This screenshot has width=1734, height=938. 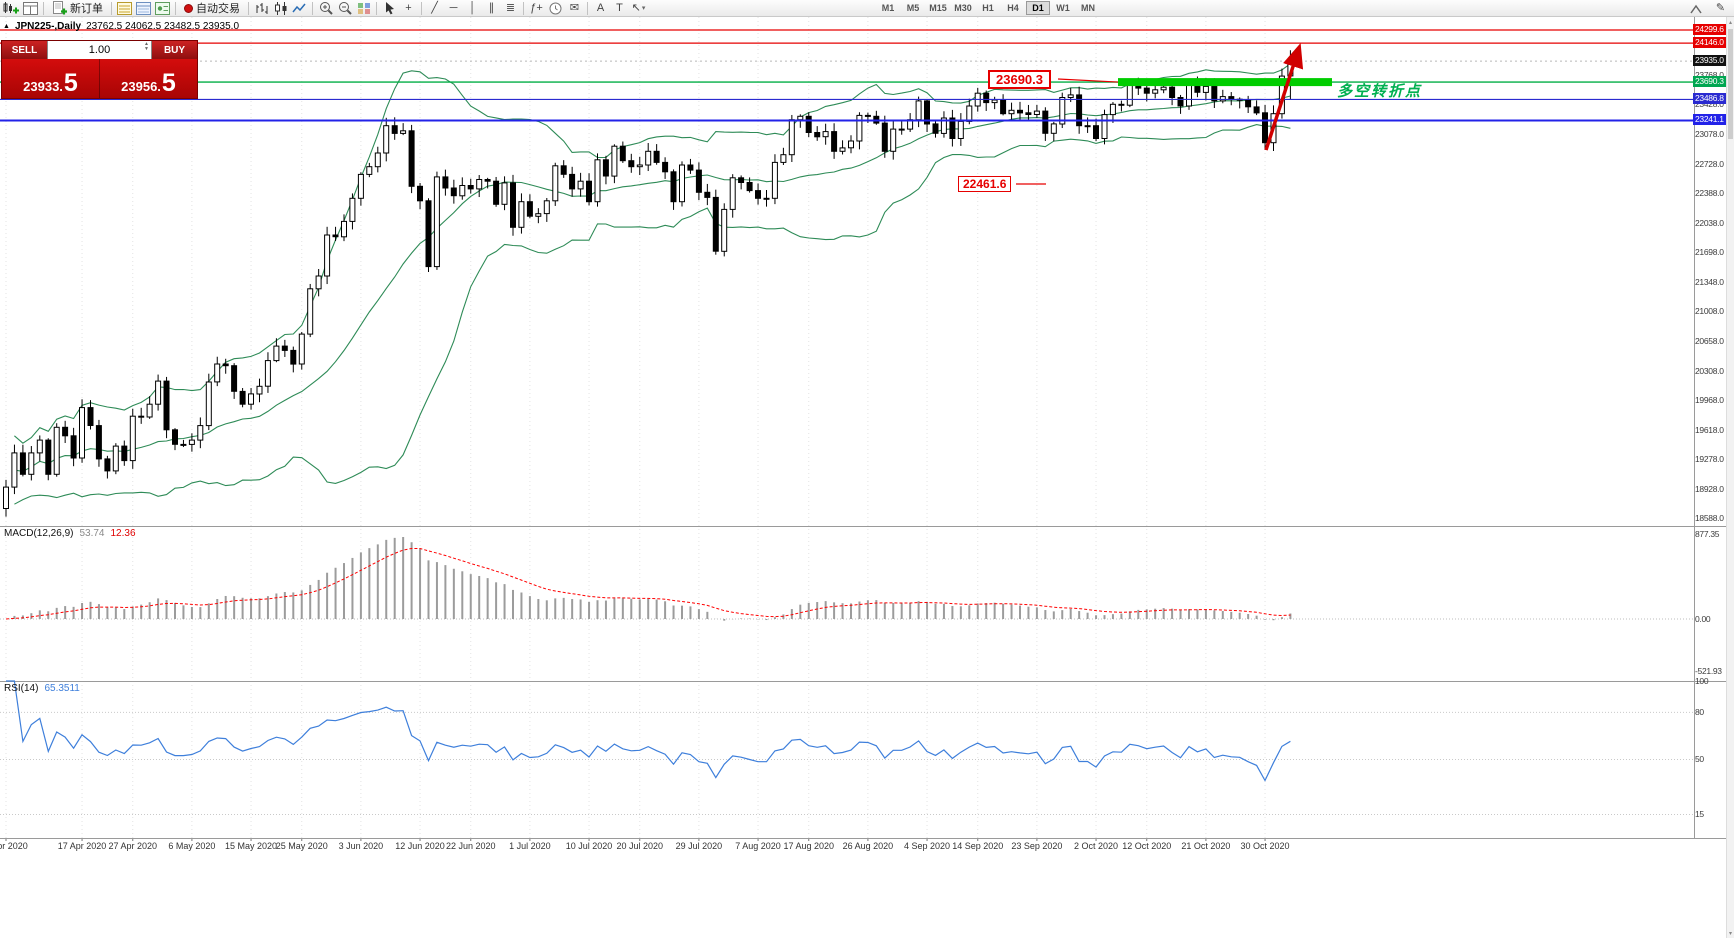 What do you see at coordinates (141, 86) in the screenshot?
I see `buy-price-main: 23956.` at bounding box center [141, 86].